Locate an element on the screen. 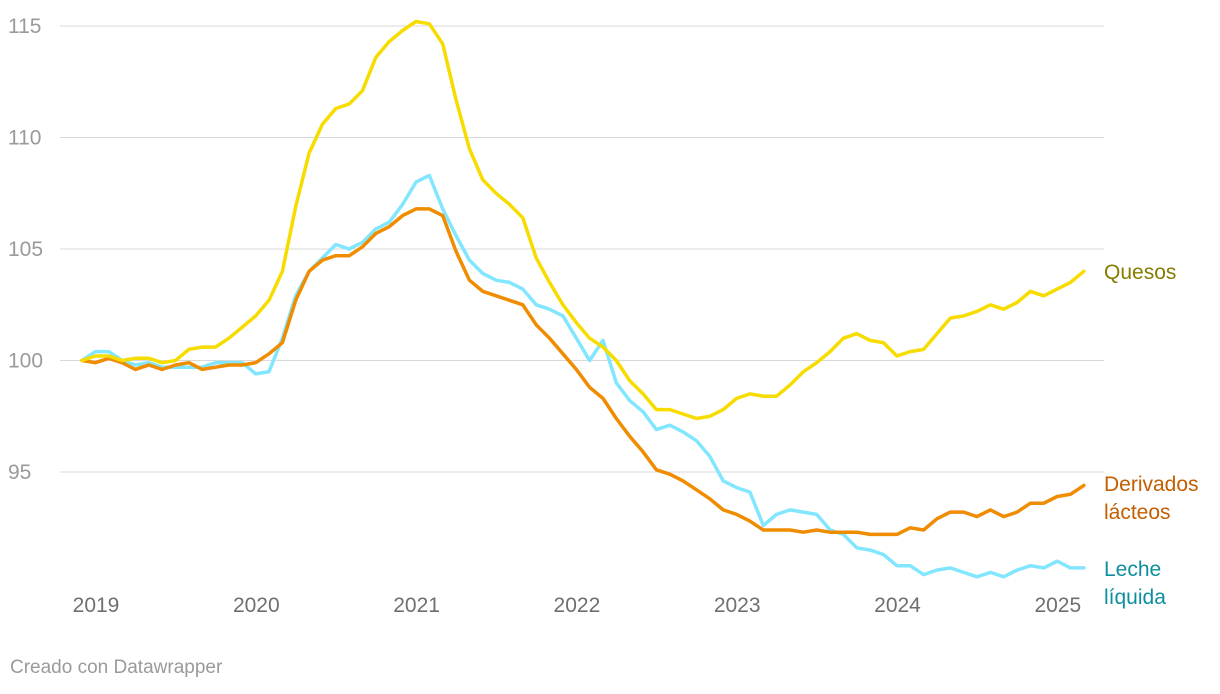 The height and width of the screenshot is (694, 1220). credit-text: Creado con Datawrapper is located at coordinates (116, 667).